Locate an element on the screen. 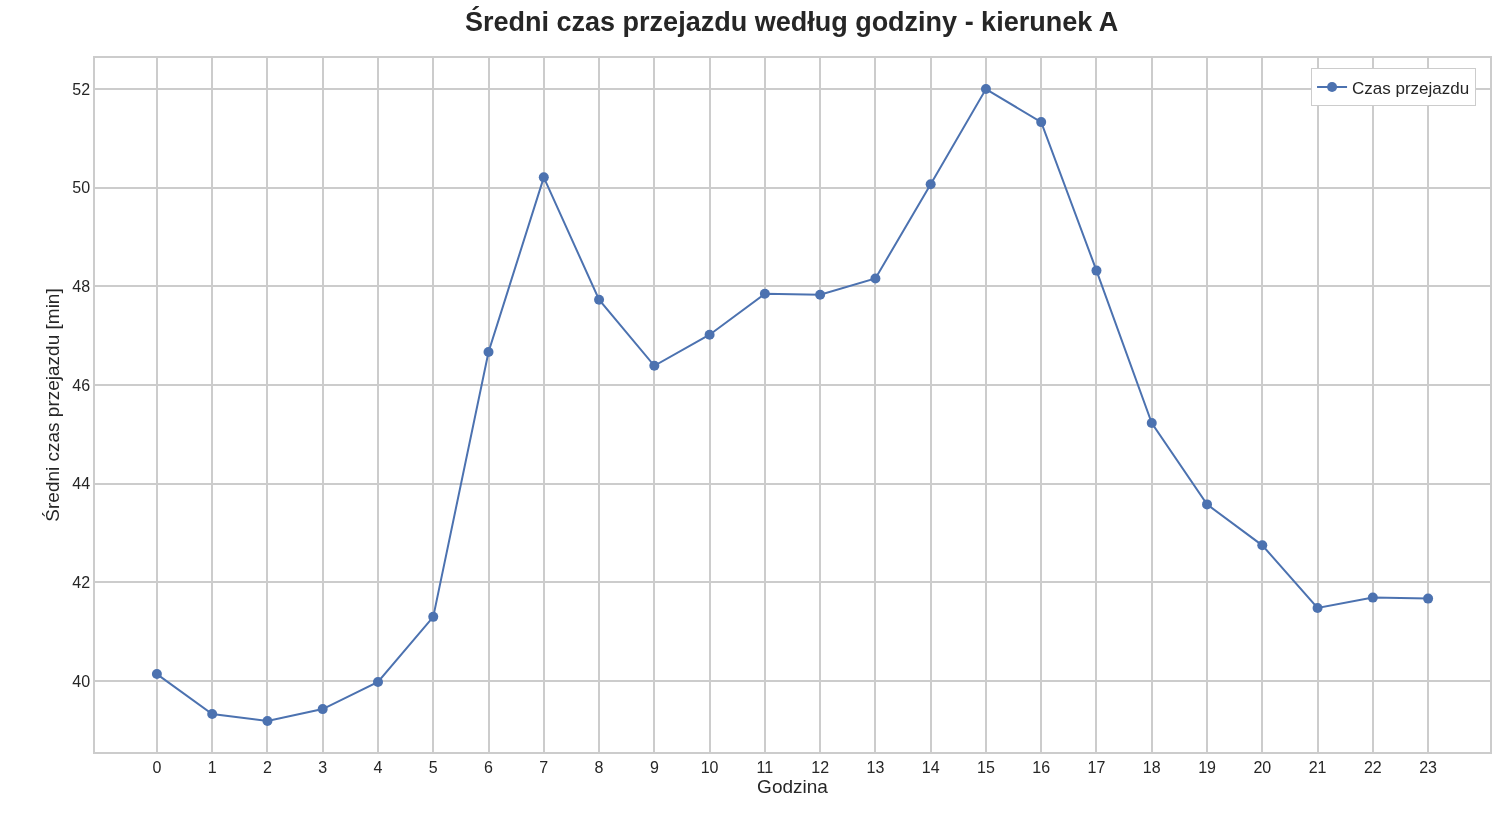  x-tick-label: 4 is located at coordinates (378, 767).